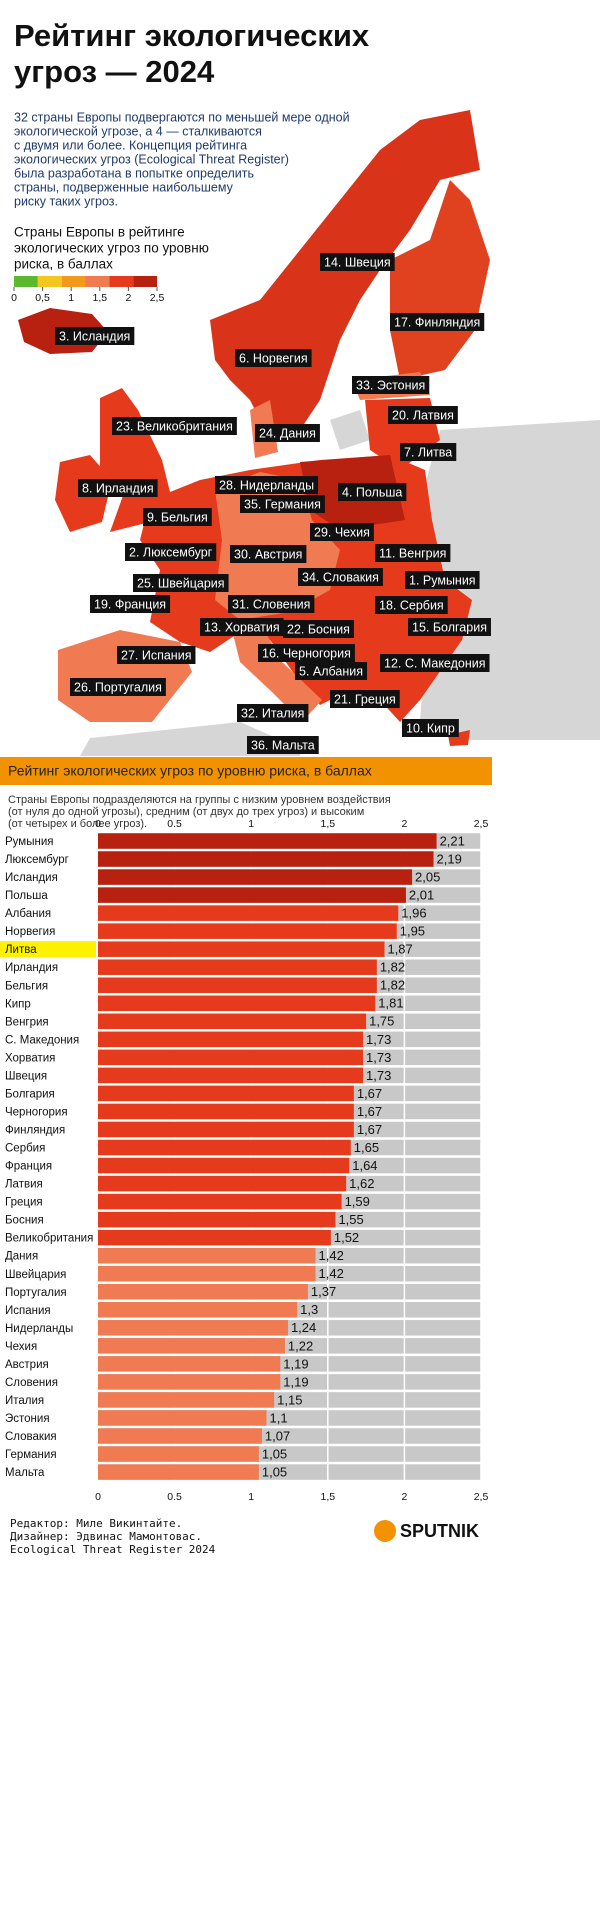  Describe the element at coordinates (276, 672) in the screenshot. I see `country` at that location.